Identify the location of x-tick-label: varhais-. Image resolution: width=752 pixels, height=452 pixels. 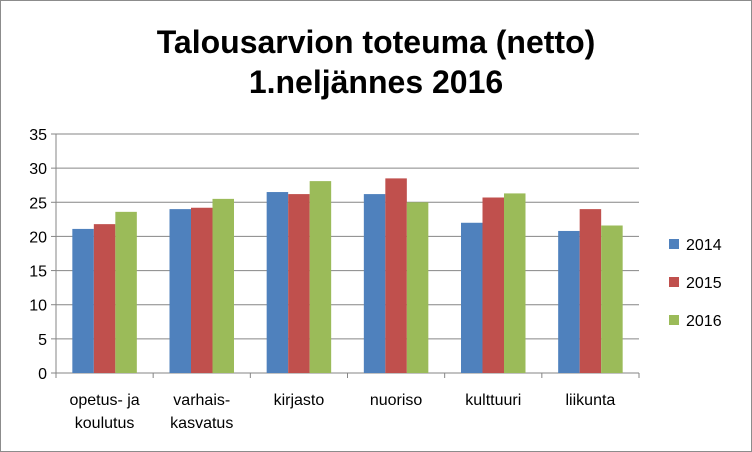
(201, 400).